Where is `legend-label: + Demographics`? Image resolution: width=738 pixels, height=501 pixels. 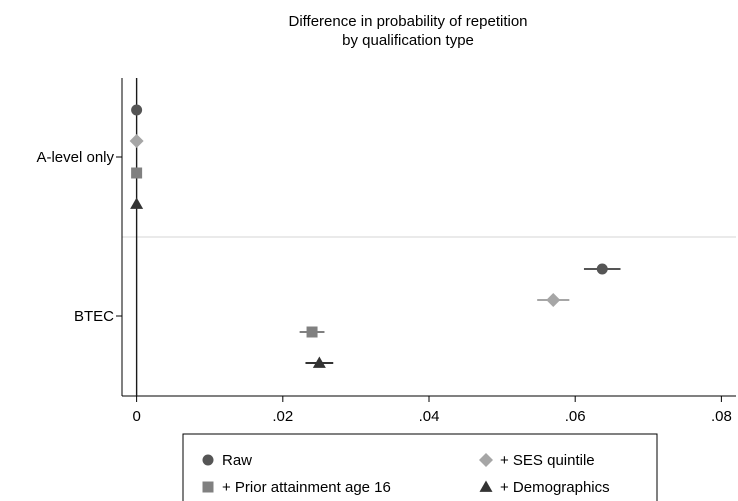
legend-label: + Demographics is located at coordinates (555, 487).